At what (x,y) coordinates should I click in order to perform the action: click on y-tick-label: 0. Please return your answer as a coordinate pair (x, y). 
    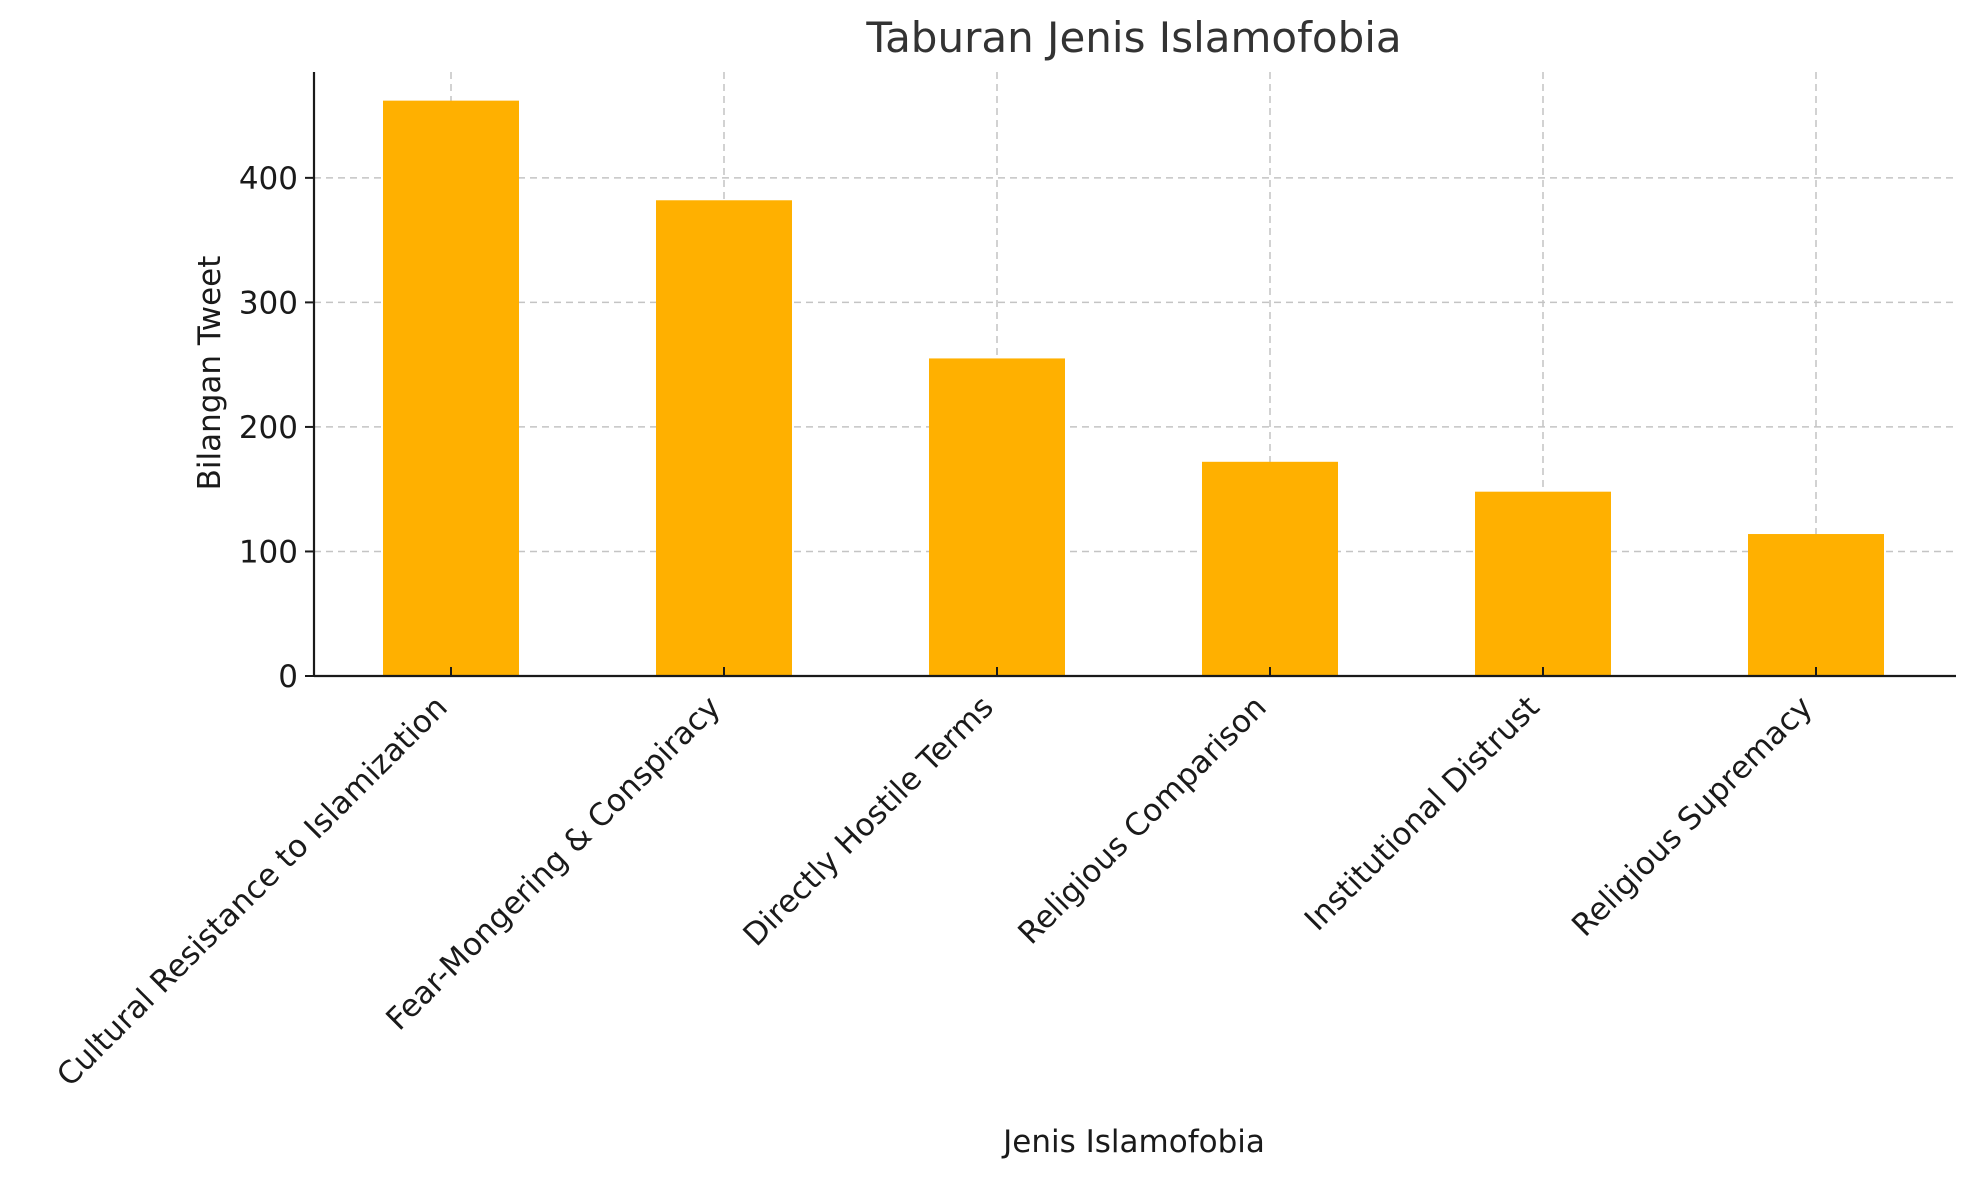
    Looking at the image, I should click on (288, 677).